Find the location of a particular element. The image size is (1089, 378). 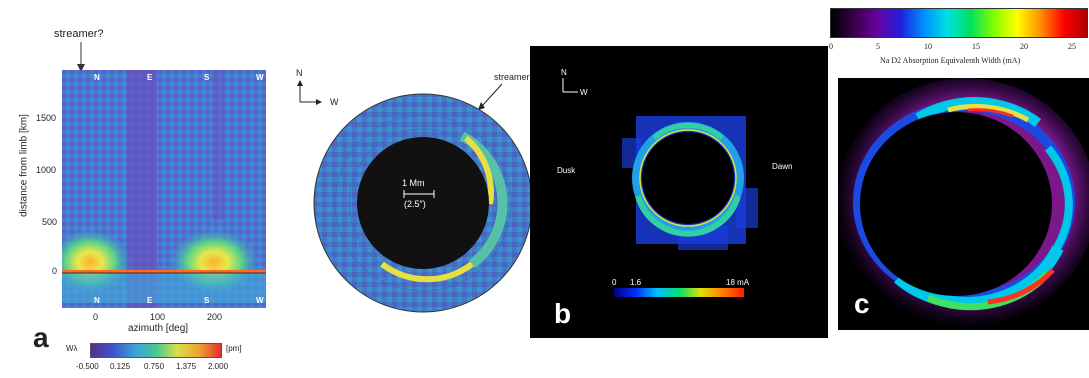

dir-top-s: S is located at coordinates (207, 77).